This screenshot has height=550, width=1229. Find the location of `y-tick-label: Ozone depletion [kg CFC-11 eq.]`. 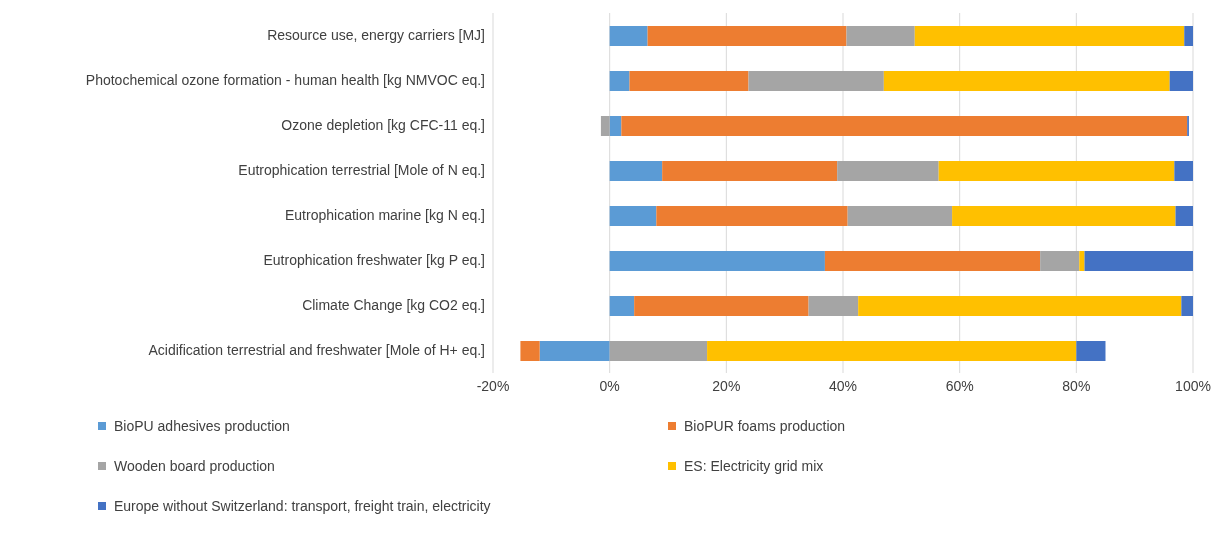

y-tick-label: Ozone depletion [kg CFC-11 eq.] is located at coordinates (383, 125).